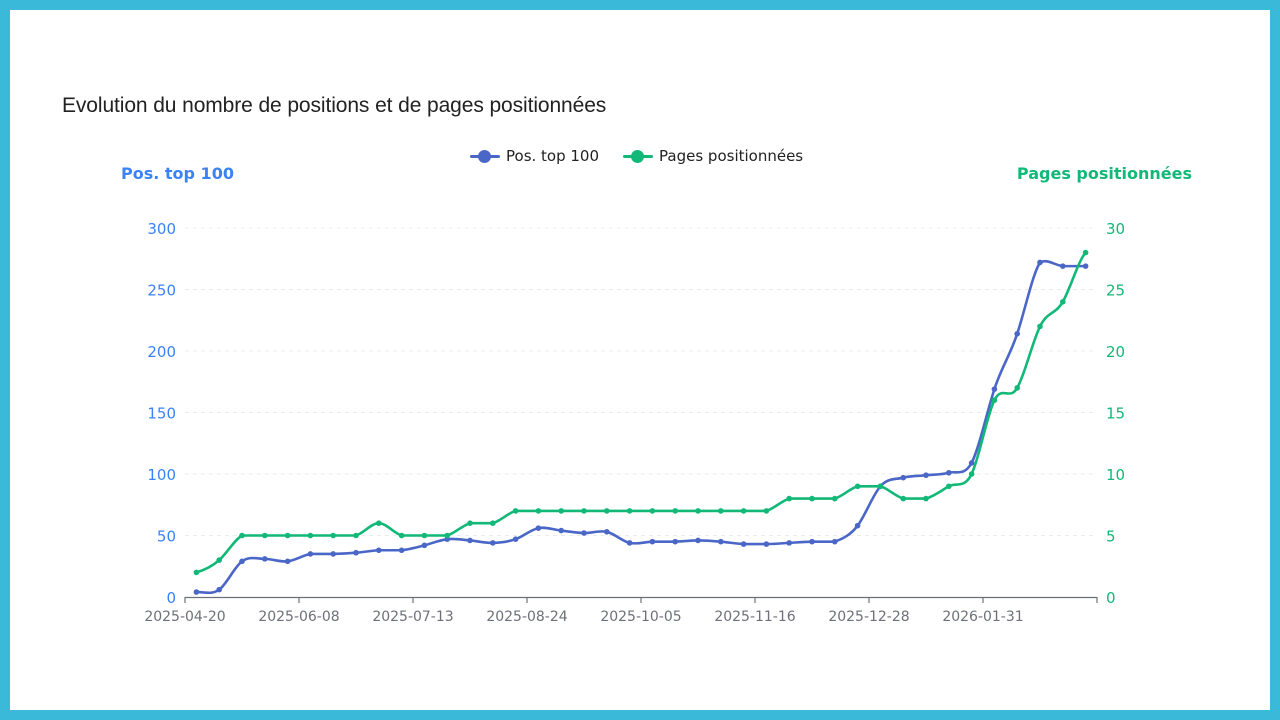  Describe the element at coordinates (754, 617) in the screenshot. I see `x-tick-label: 2025-11-16` at that location.